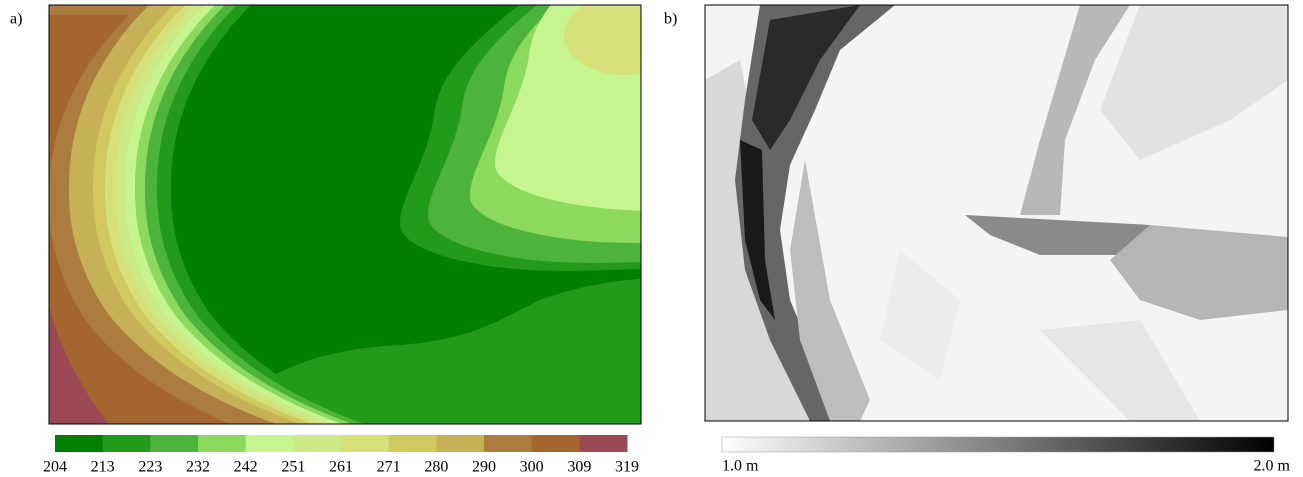  I want to click on legend-tick-label: 223, so click(150, 467).